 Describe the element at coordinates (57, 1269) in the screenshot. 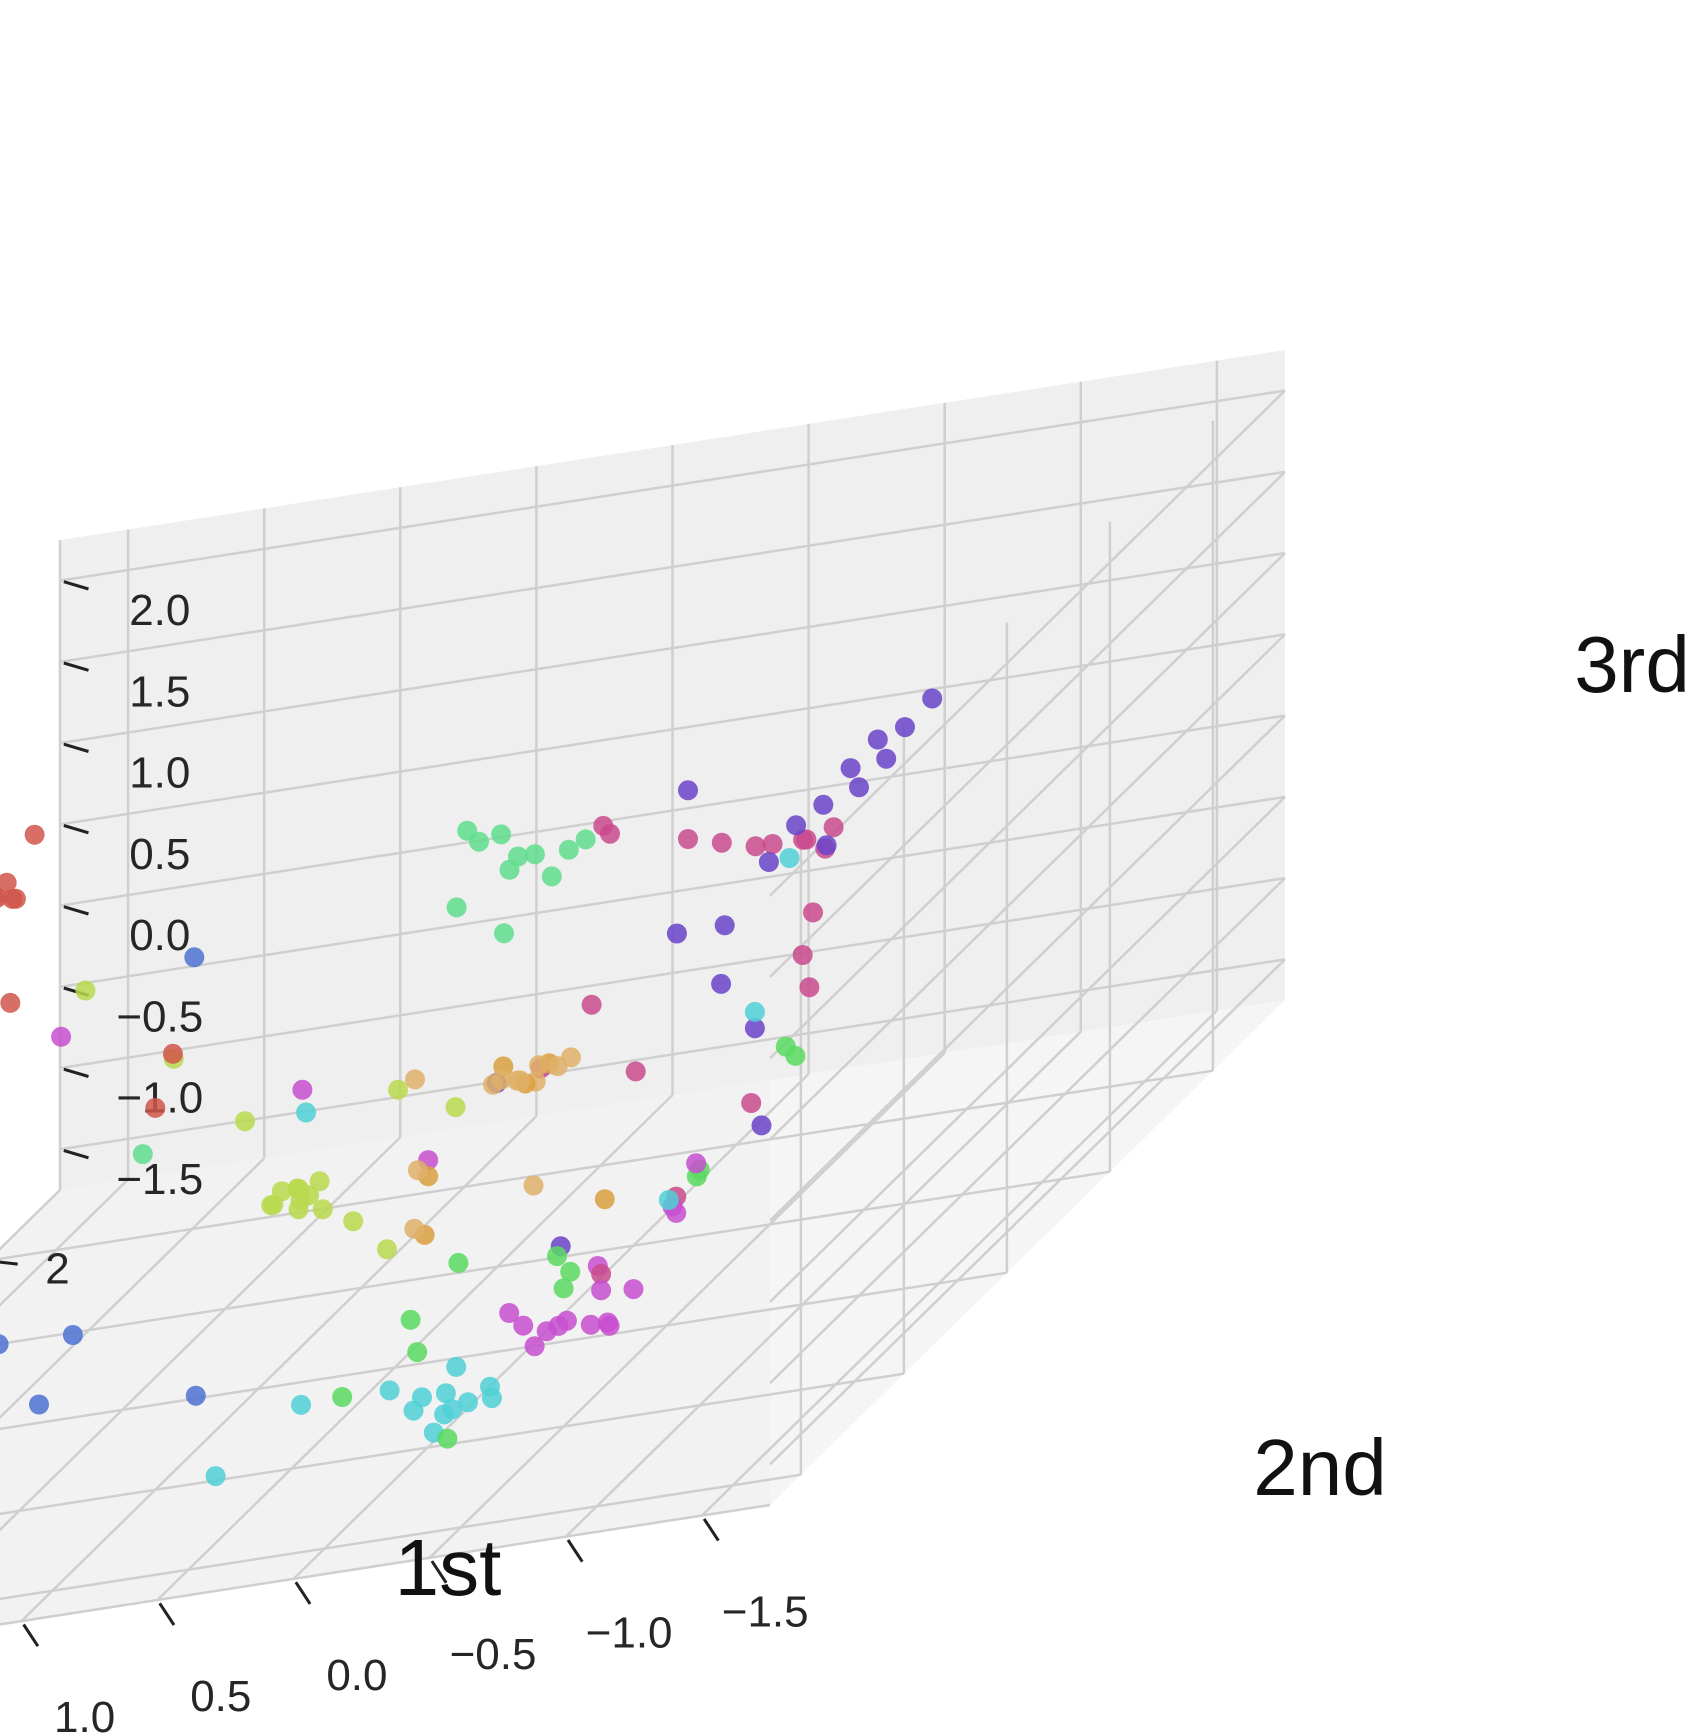

I see `y-tick-label: 2` at that location.